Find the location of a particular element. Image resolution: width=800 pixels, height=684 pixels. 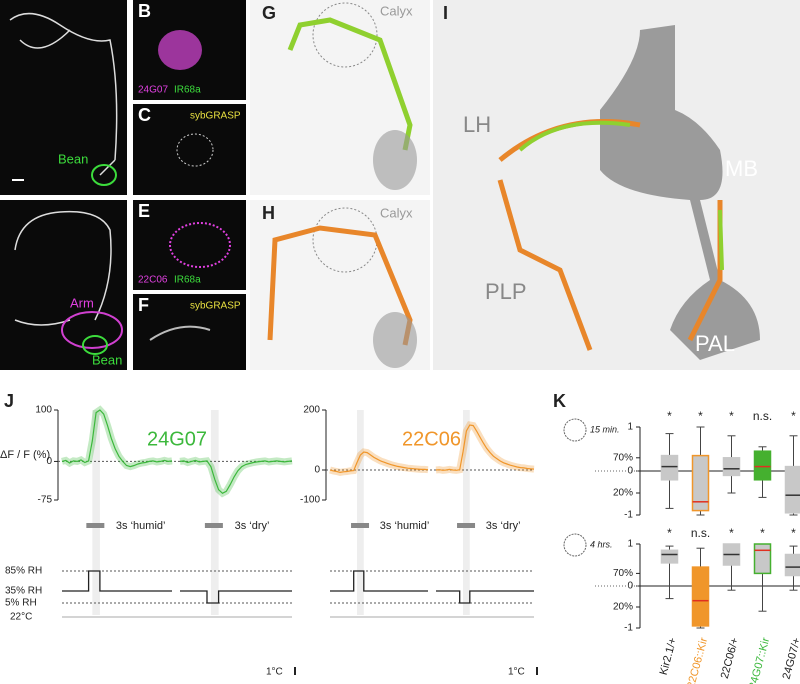

y-tick-label: 100 is located at coordinates (43, 410).